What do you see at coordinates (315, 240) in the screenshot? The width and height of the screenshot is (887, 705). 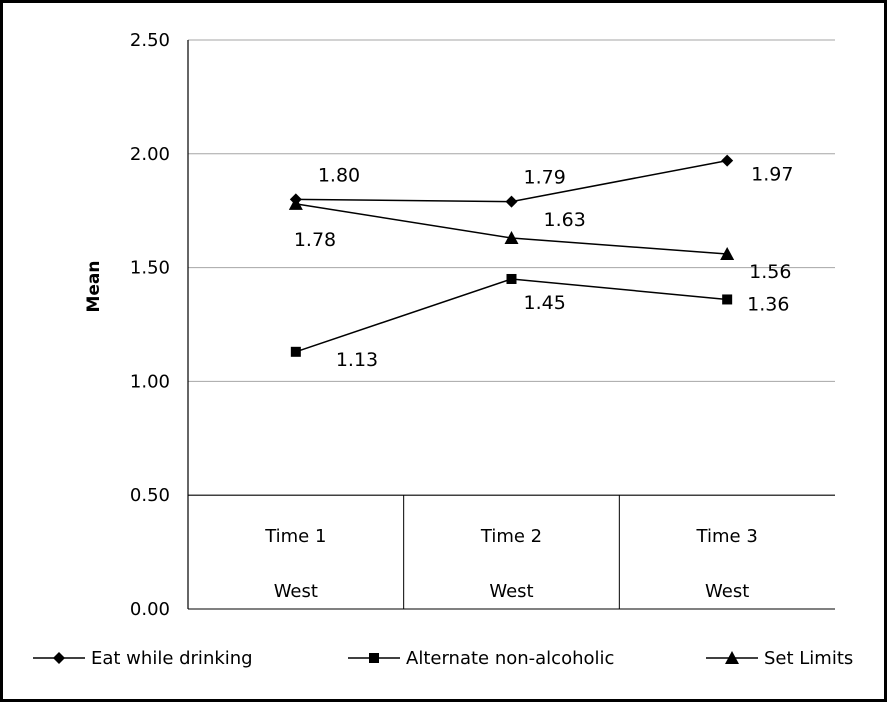 I see `data-label: 1.78` at bounding box center [315, 240].